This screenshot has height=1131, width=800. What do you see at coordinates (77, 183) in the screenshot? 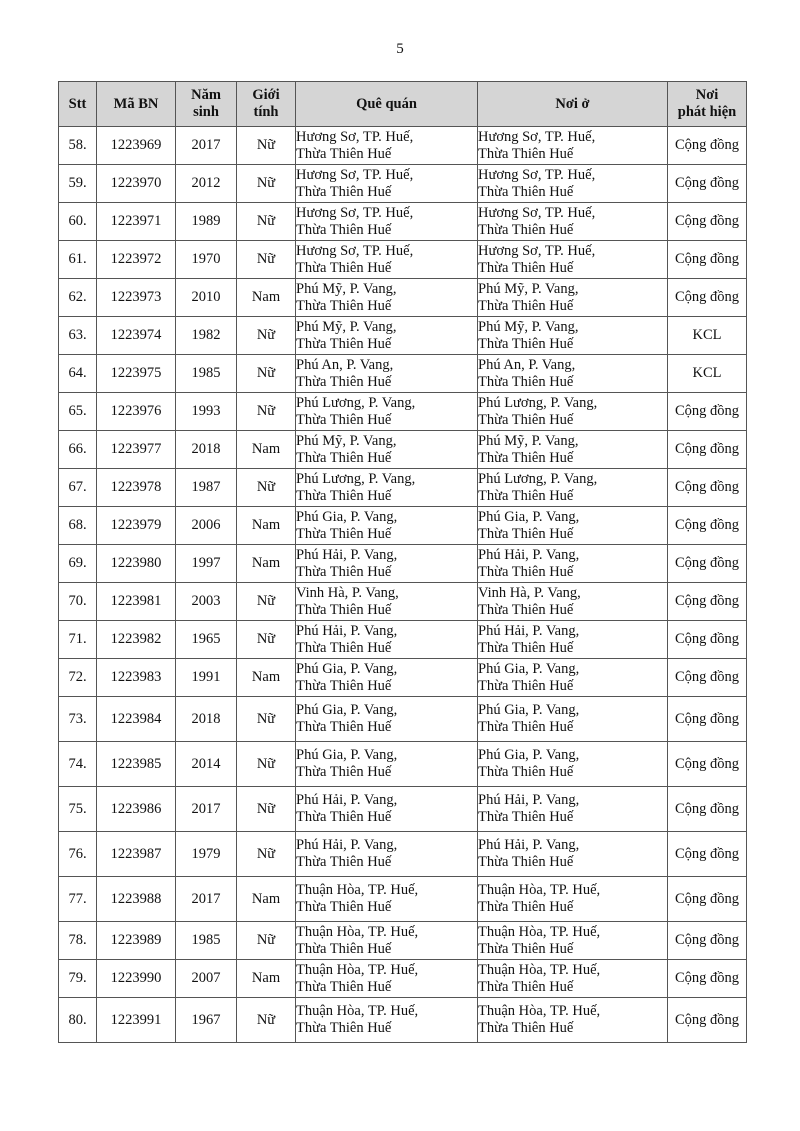
I see `cell-stt: 59.` at bounding box center [77, 183].